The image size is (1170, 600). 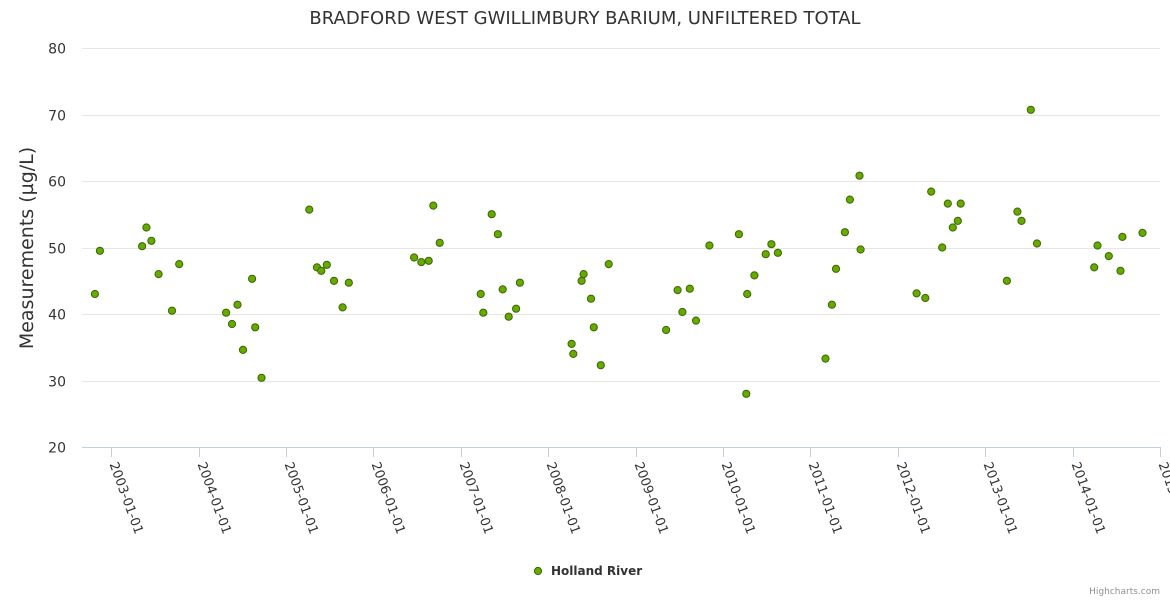 I want to click on credits-link: Highcharts.com, so click(x=1124, y=592).